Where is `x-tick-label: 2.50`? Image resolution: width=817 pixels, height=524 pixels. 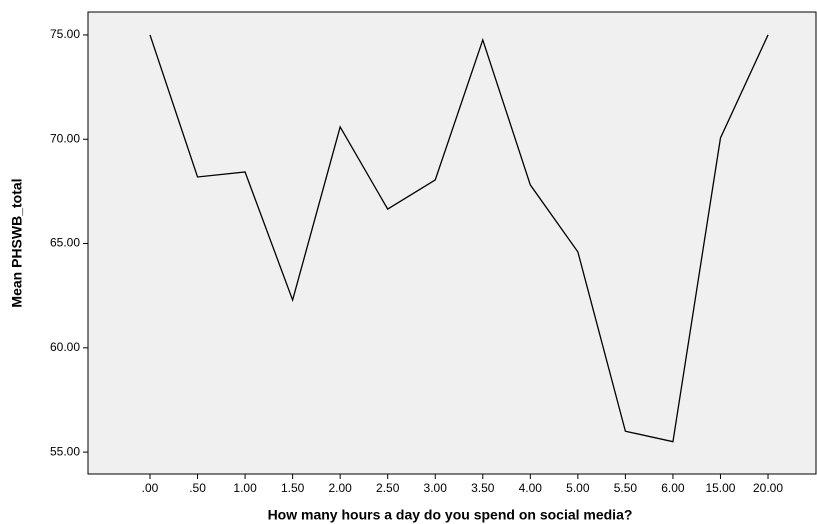
x-tick-label: 2.50 is located at coordinates (388, 488).